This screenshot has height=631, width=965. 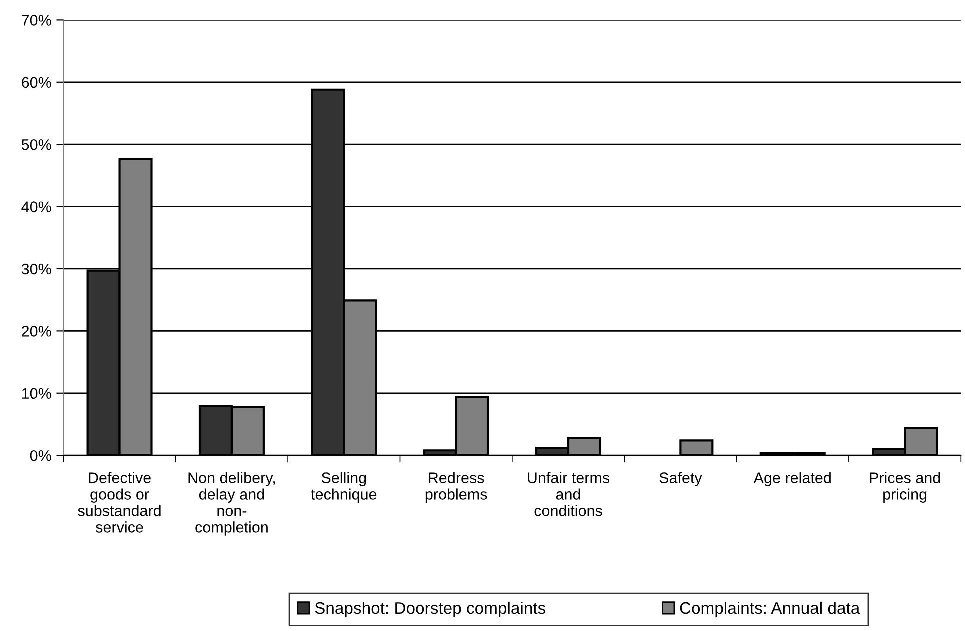 I want to click on y-tick-label: 70%, so click(x=37, y=20).